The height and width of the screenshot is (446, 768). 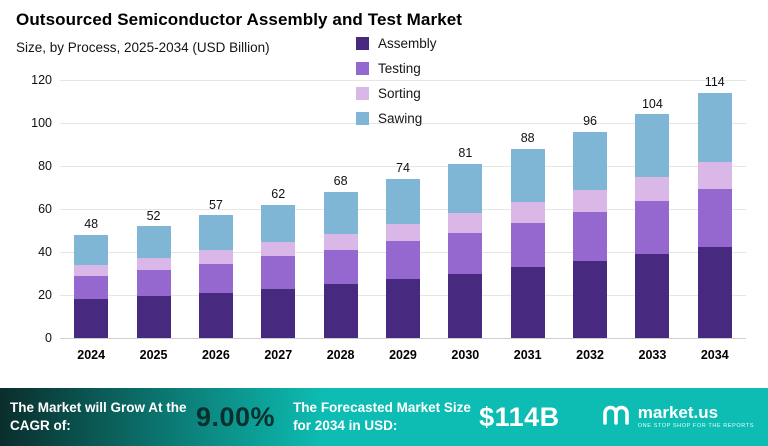 I want to click on x-axis-label: 2027, so click(x=278, y=355).